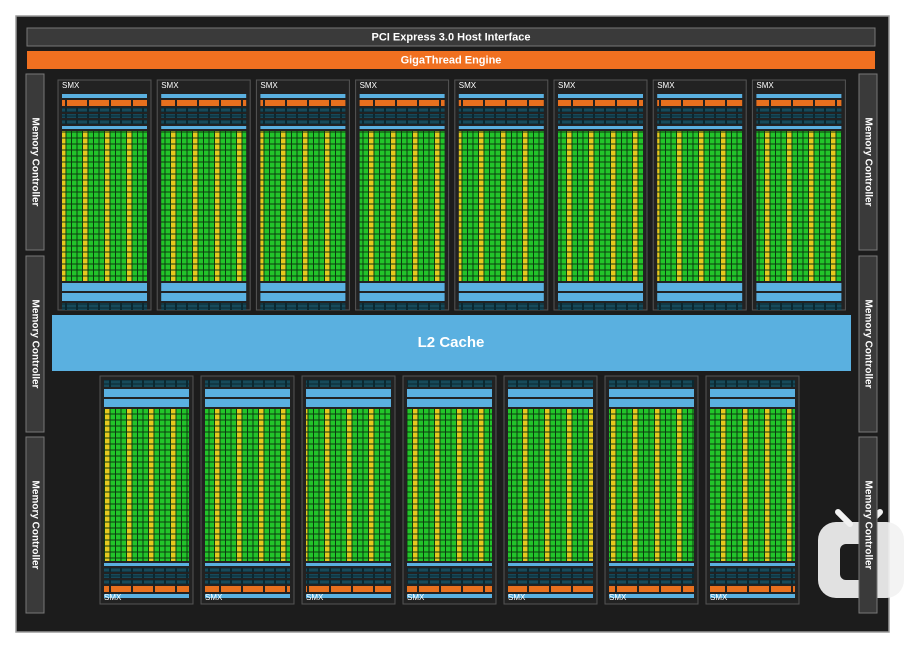  What do you see at coordinates (451, 342) in the screenshot?
I see `l2-cache-label: L2 Cache` at bounding box center [451, 342].